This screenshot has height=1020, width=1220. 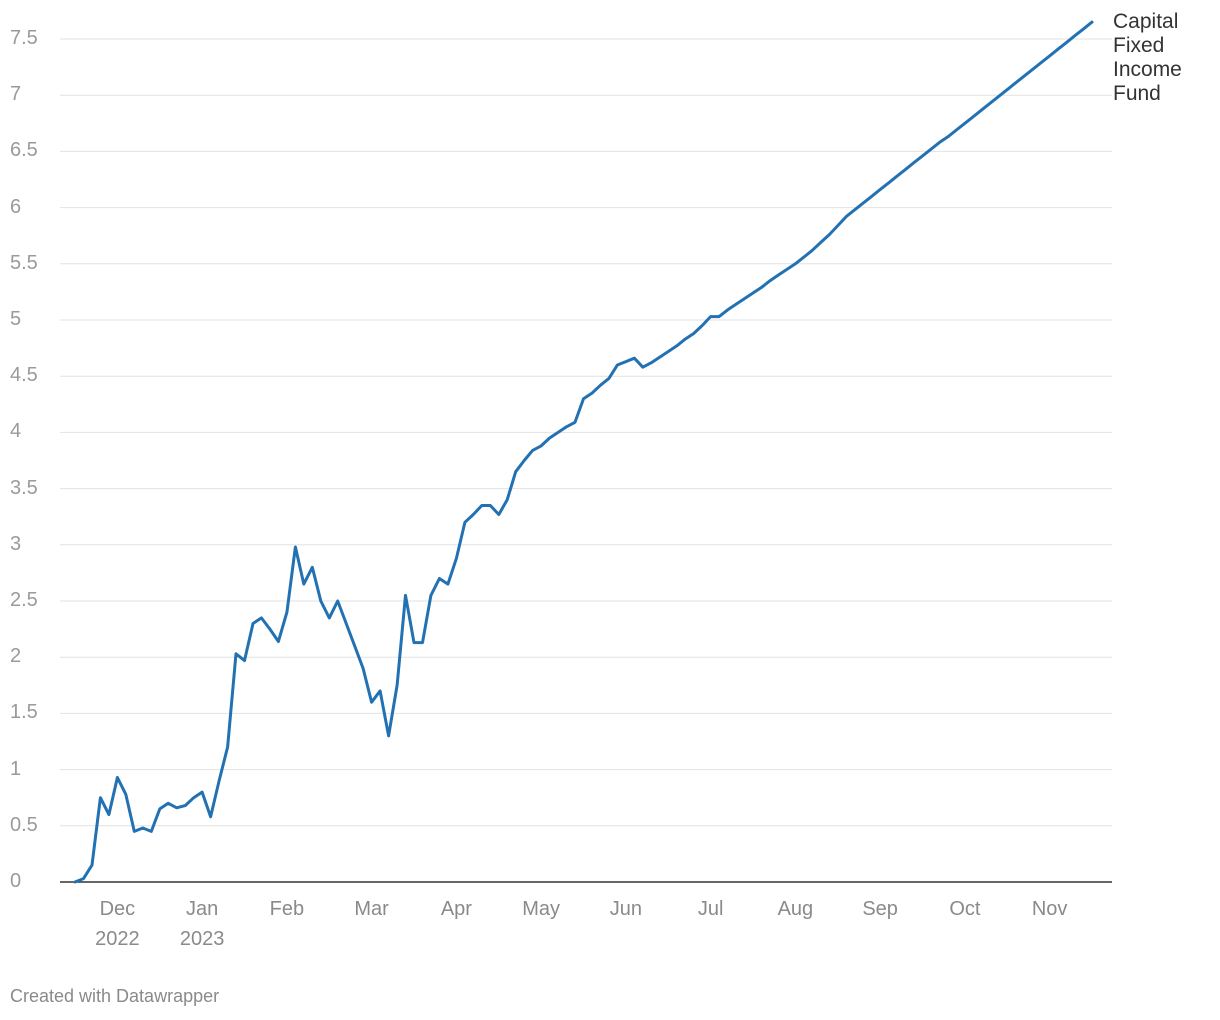 I want to click on x-tick-label: Oct, so click(x=965, y=909).